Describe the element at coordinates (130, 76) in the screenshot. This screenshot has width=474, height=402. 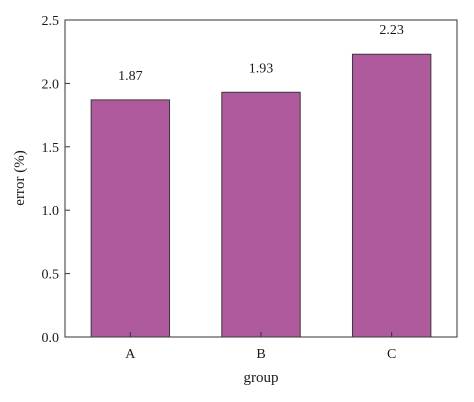
I see `data-label-a: 1.87` at that location.